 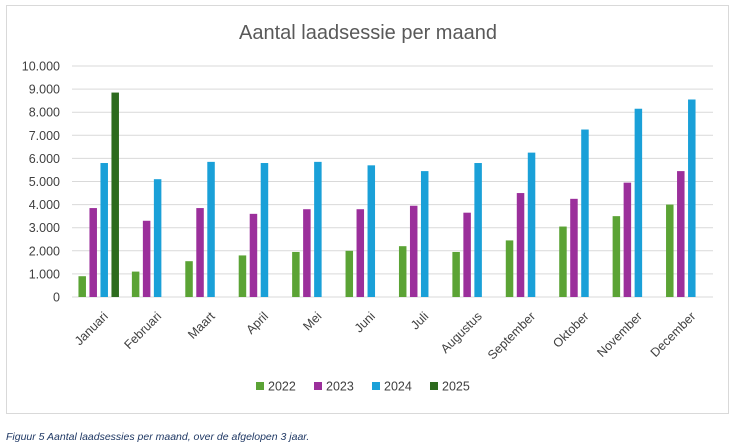 What do you see at coordinates (456, 387) in the screenshot?
I see `legend-label-2025: 2025` at bounding box center [456, 387].